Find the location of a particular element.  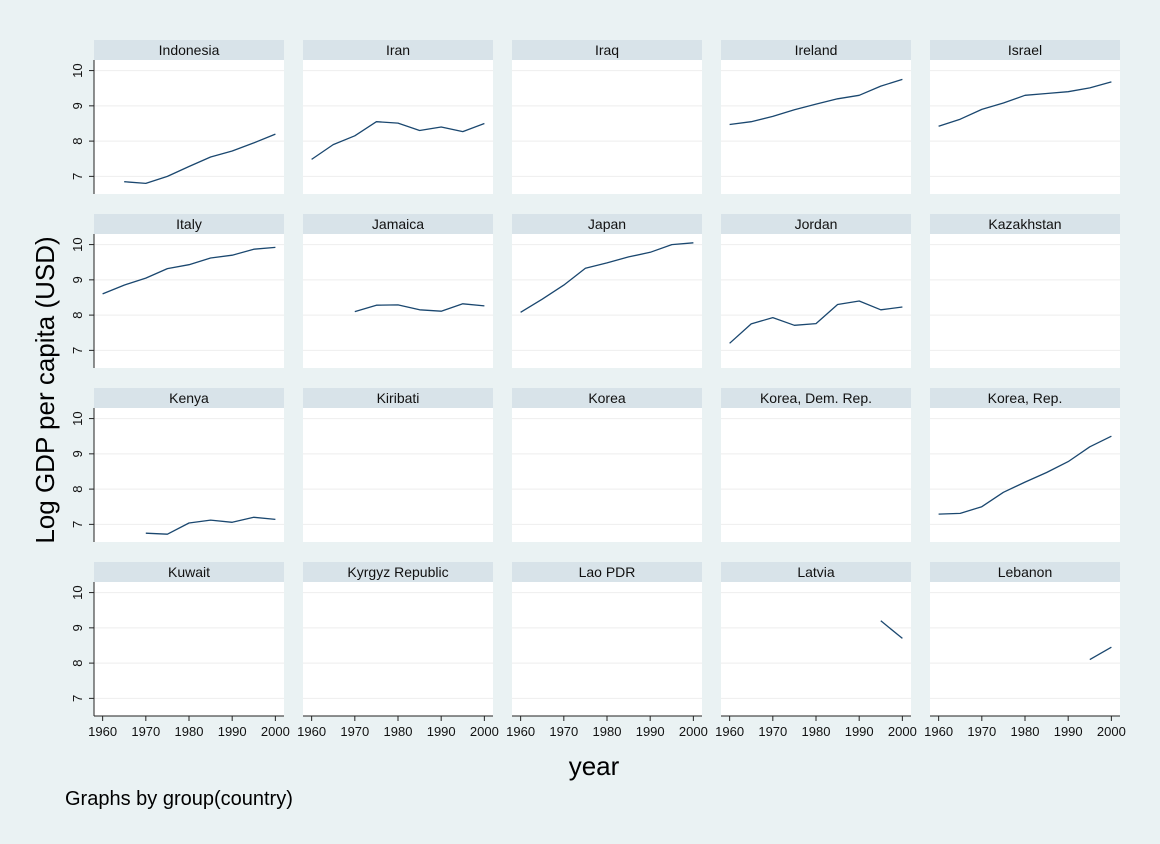

panel-title: Kuwait is located at coordinates (189, 572).